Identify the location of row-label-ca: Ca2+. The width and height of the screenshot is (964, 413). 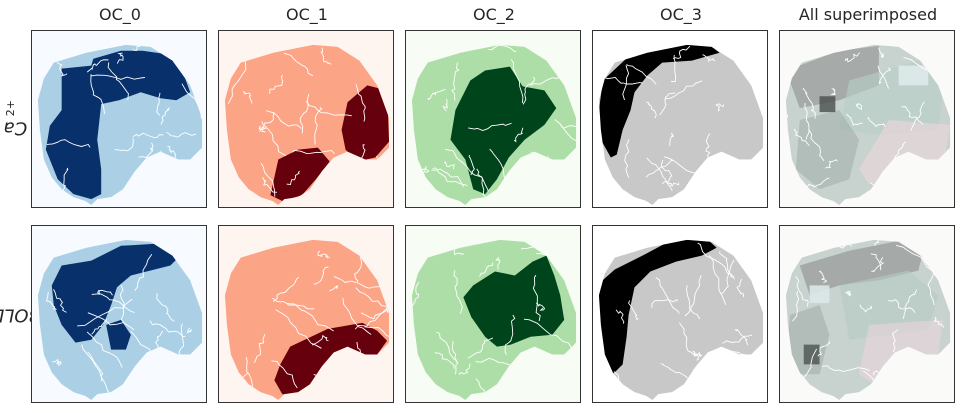
(15, 119).